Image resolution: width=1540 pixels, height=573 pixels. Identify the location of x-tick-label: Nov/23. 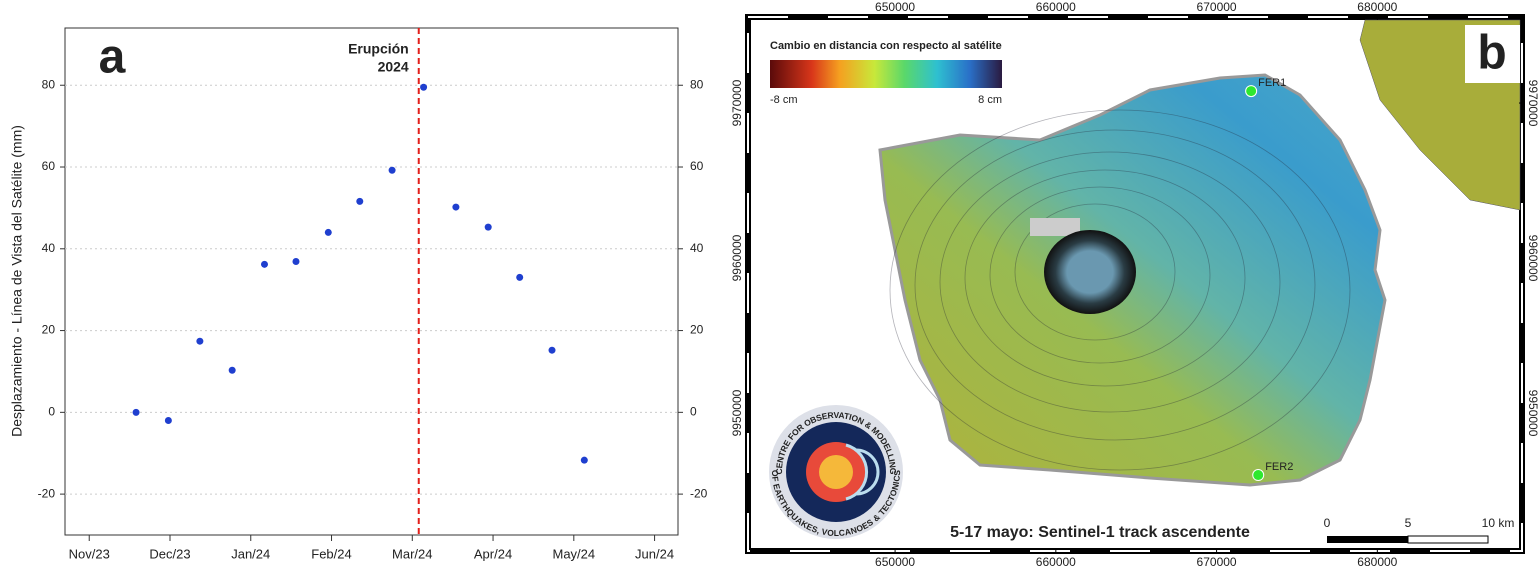
(89, 553).